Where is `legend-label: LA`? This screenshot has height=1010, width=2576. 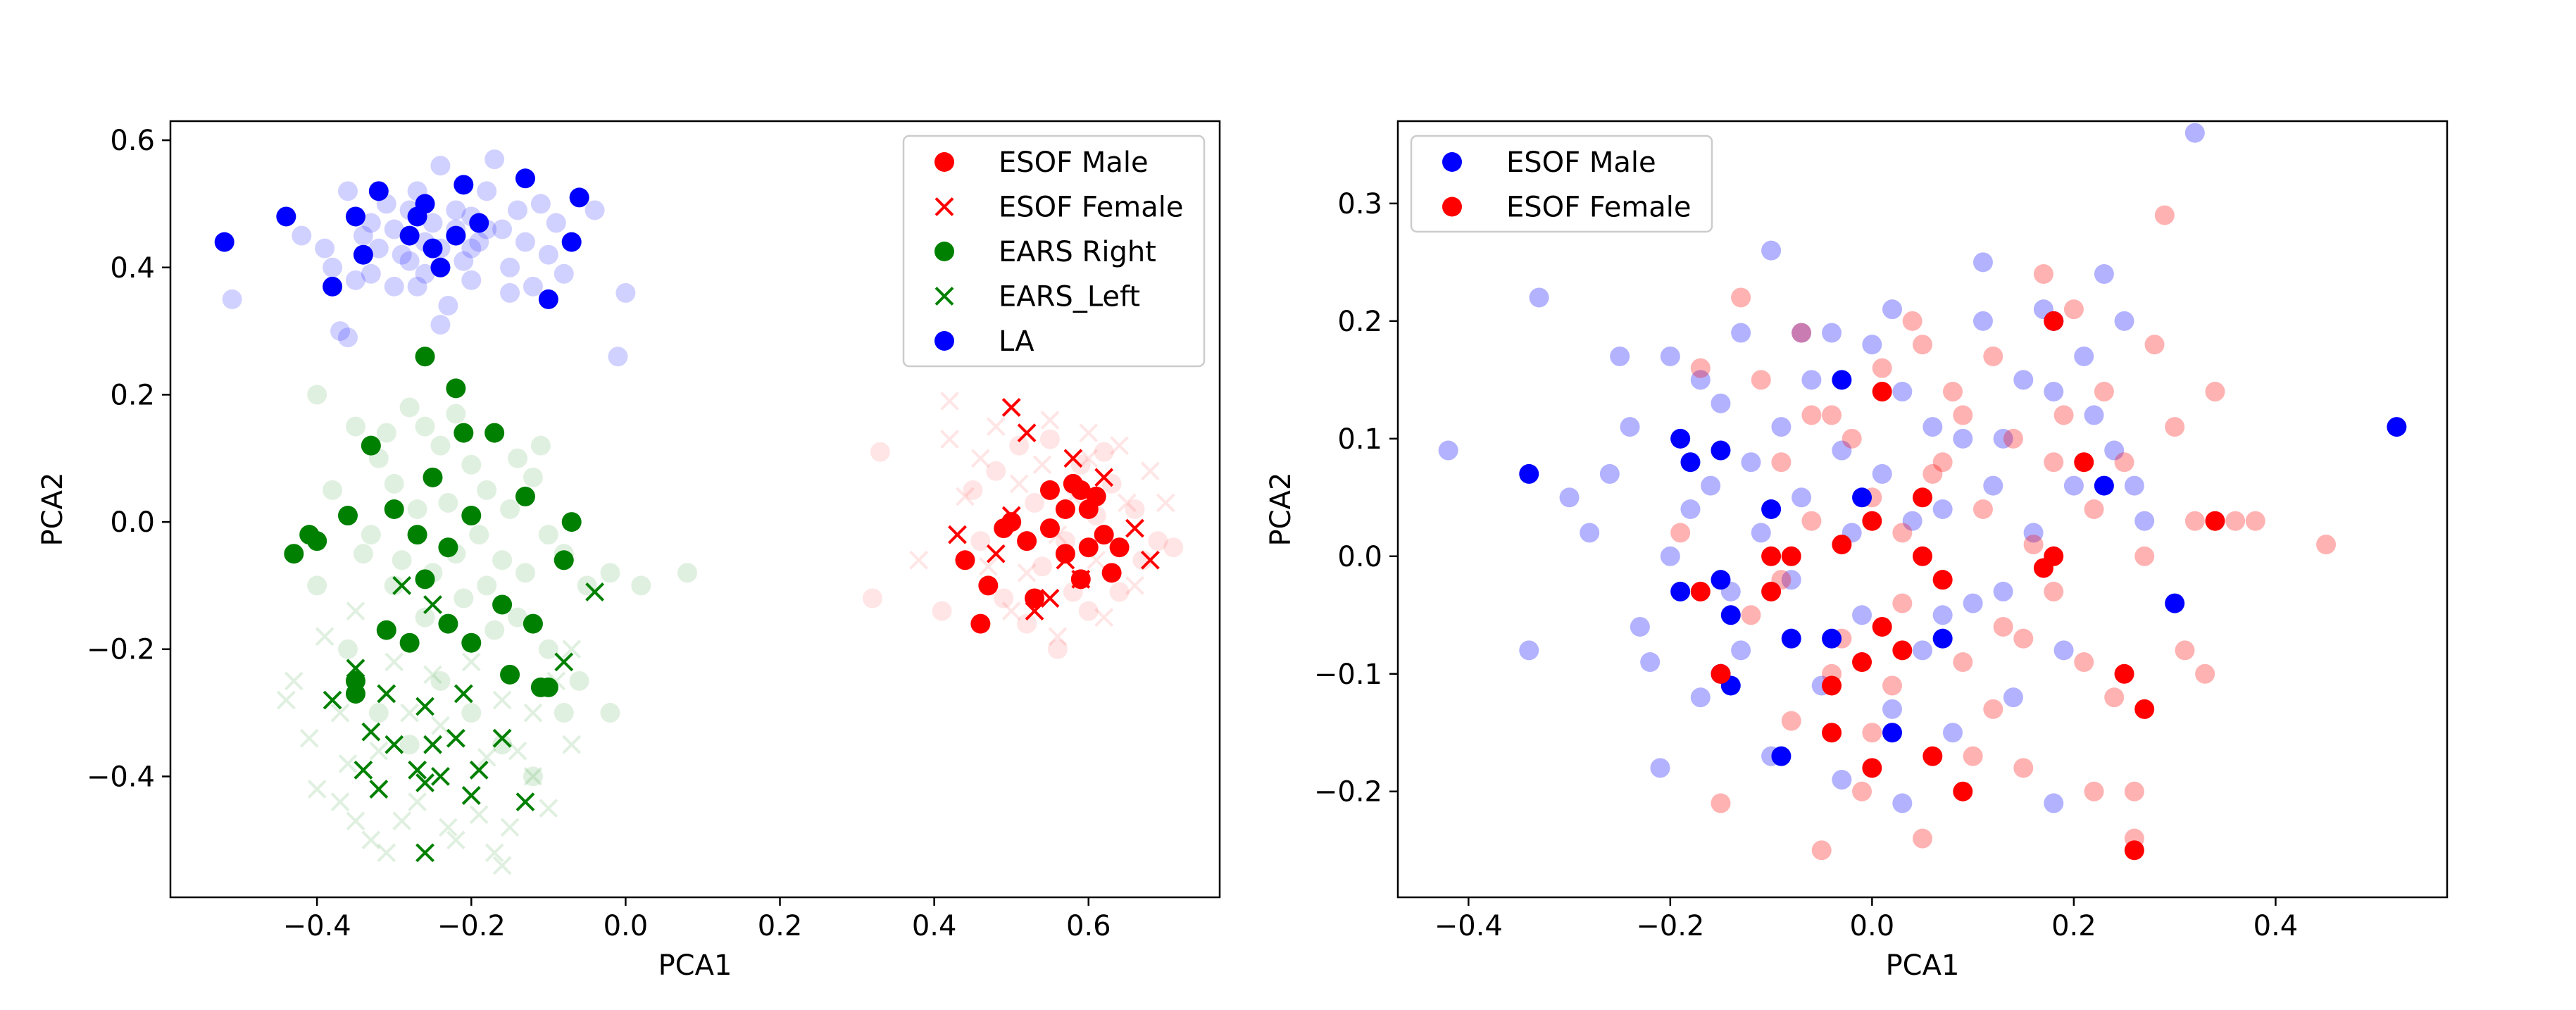 legend-label: LA is located at coordinates (1016, 341).